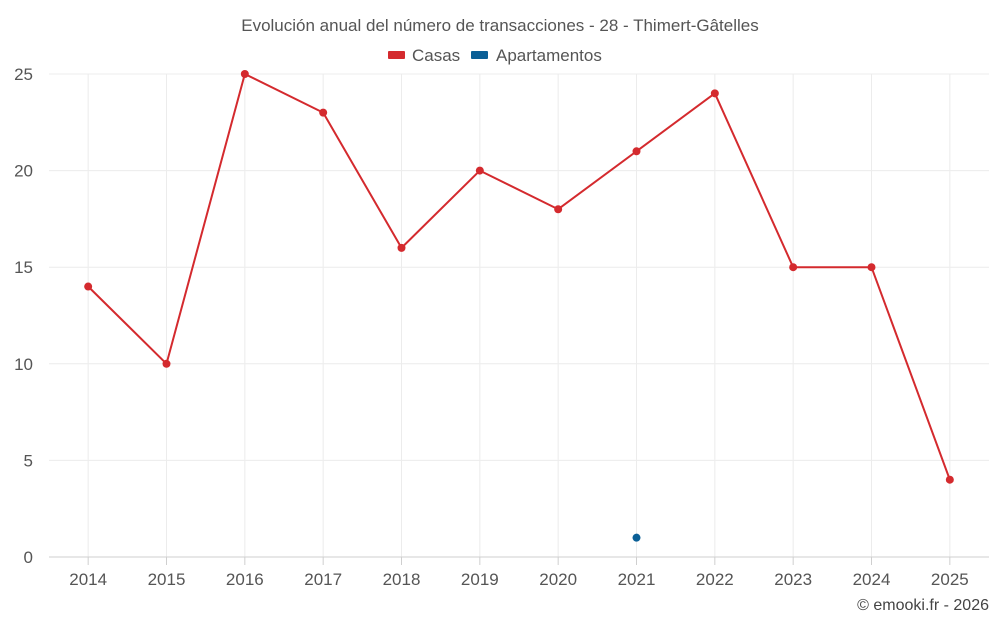 The image size is (1000, 625). Describe the element at coordinates (950, 579) in the screenshot. I see `x-tick-label: 2025` at that location.